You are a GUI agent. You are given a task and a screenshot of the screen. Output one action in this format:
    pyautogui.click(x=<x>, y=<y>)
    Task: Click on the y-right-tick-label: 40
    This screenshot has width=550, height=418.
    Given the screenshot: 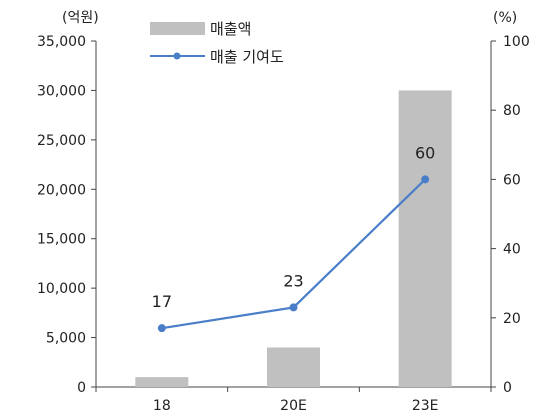 What is the action you would take?
    pyautogui.click(x=512, y=250)
    